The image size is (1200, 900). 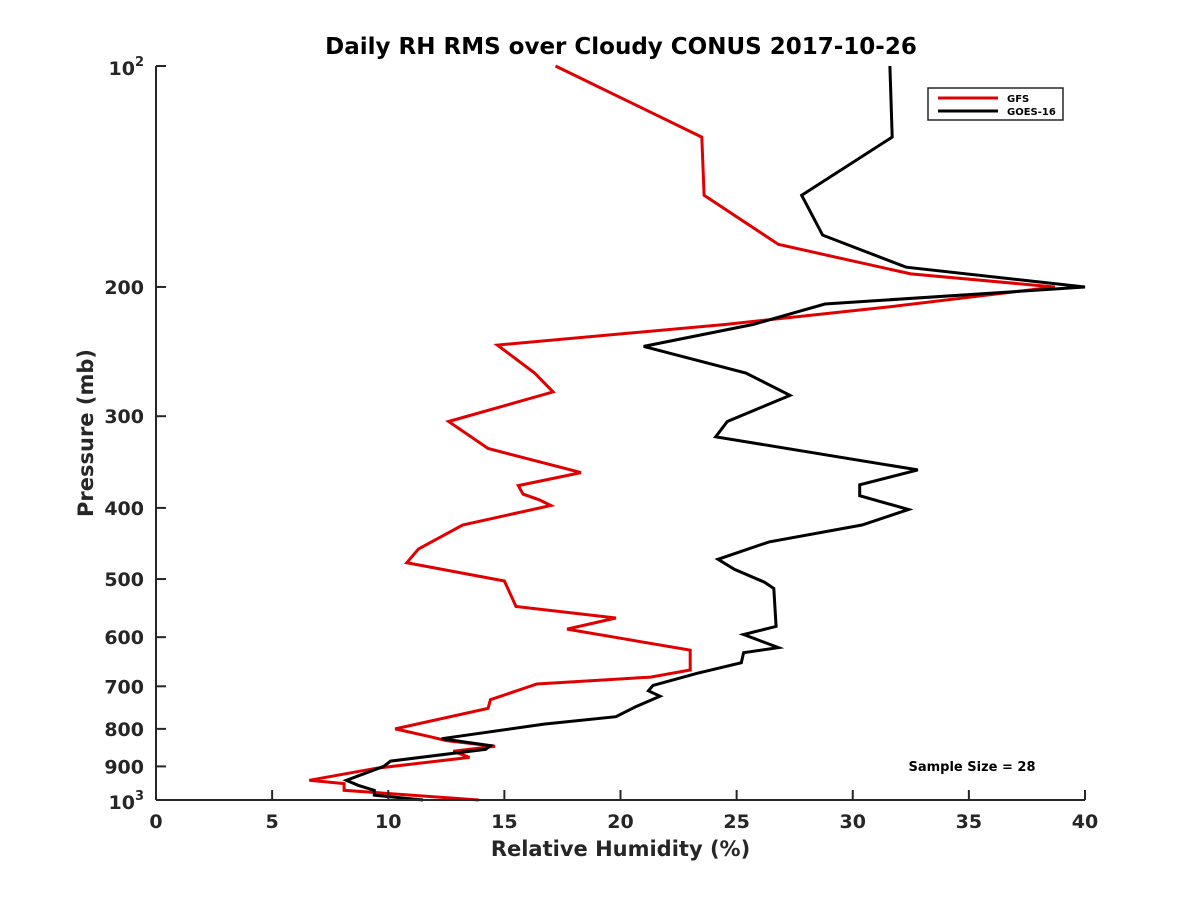 I want to click on legend: GFS GOES-16, so click(x=995, y=104).